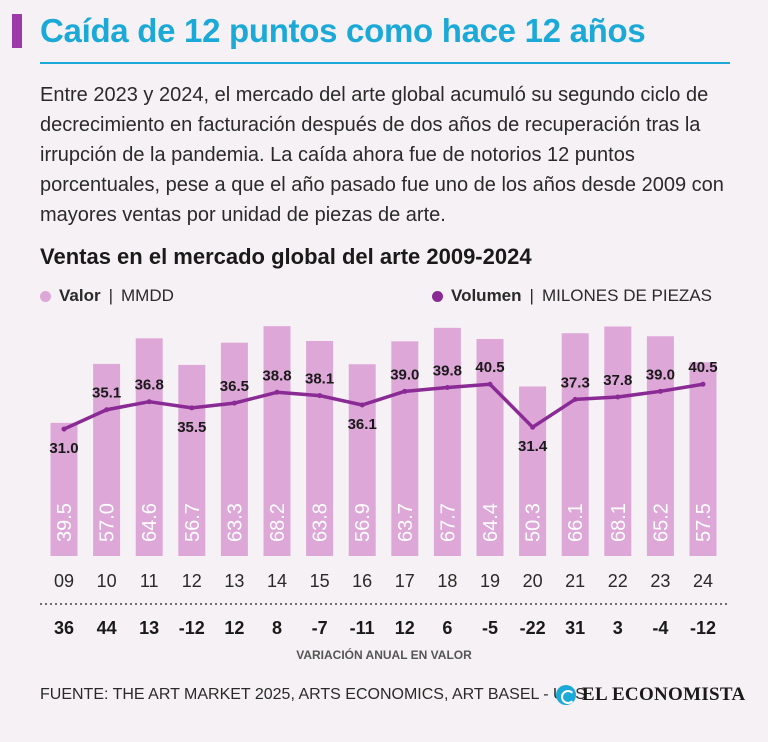 The image size is (768, 742). Describe the element at coordinates (437, 296) in the screenshot. I see `legend-volumen-swatch` at that location.